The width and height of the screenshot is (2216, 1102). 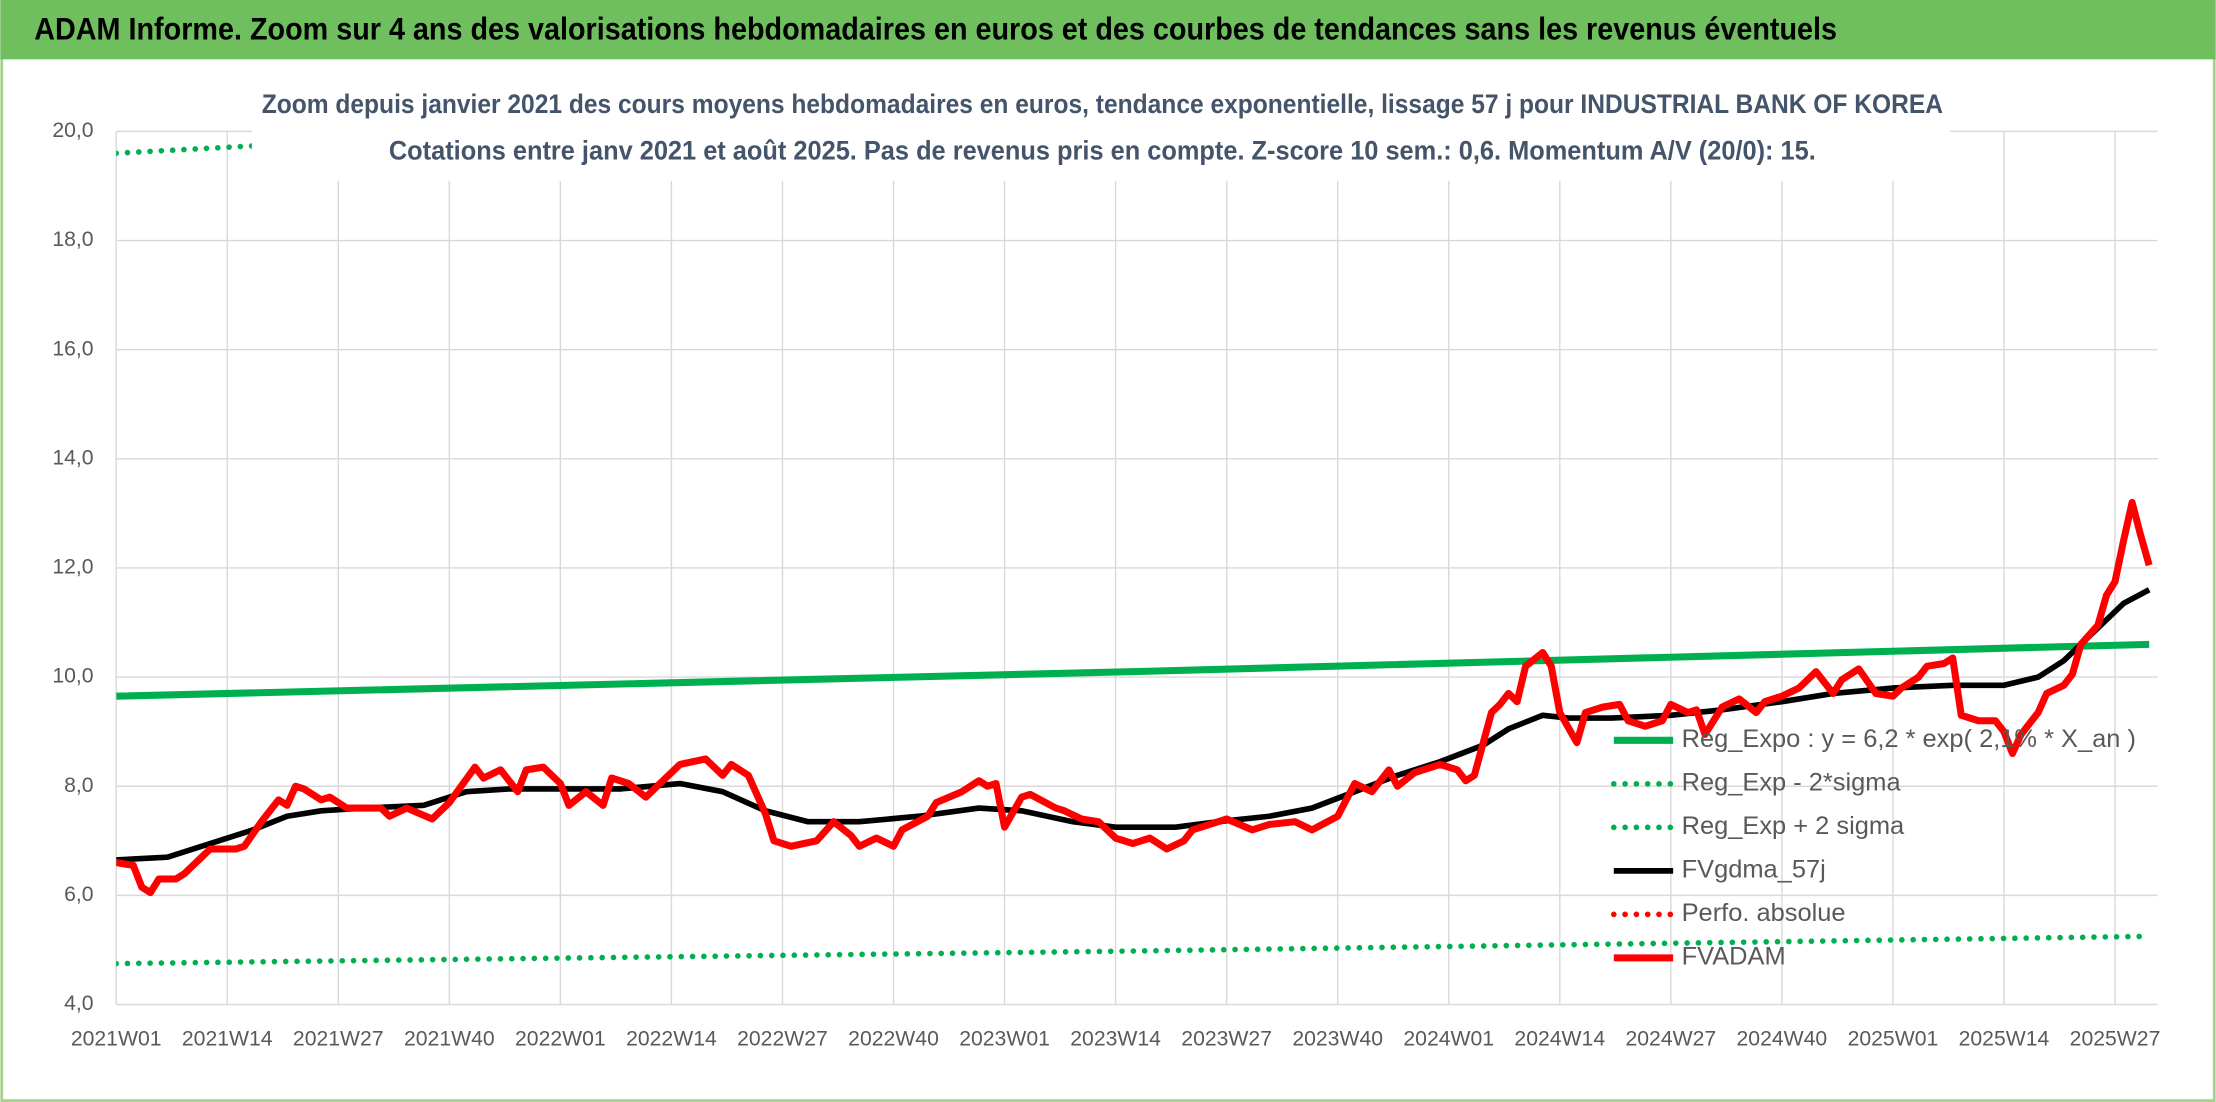 What do you see at coordinates (1782, 1038) in the screenshot?
I see `x-tick-label: 2024W40` at bounding box center [1782, 1038].